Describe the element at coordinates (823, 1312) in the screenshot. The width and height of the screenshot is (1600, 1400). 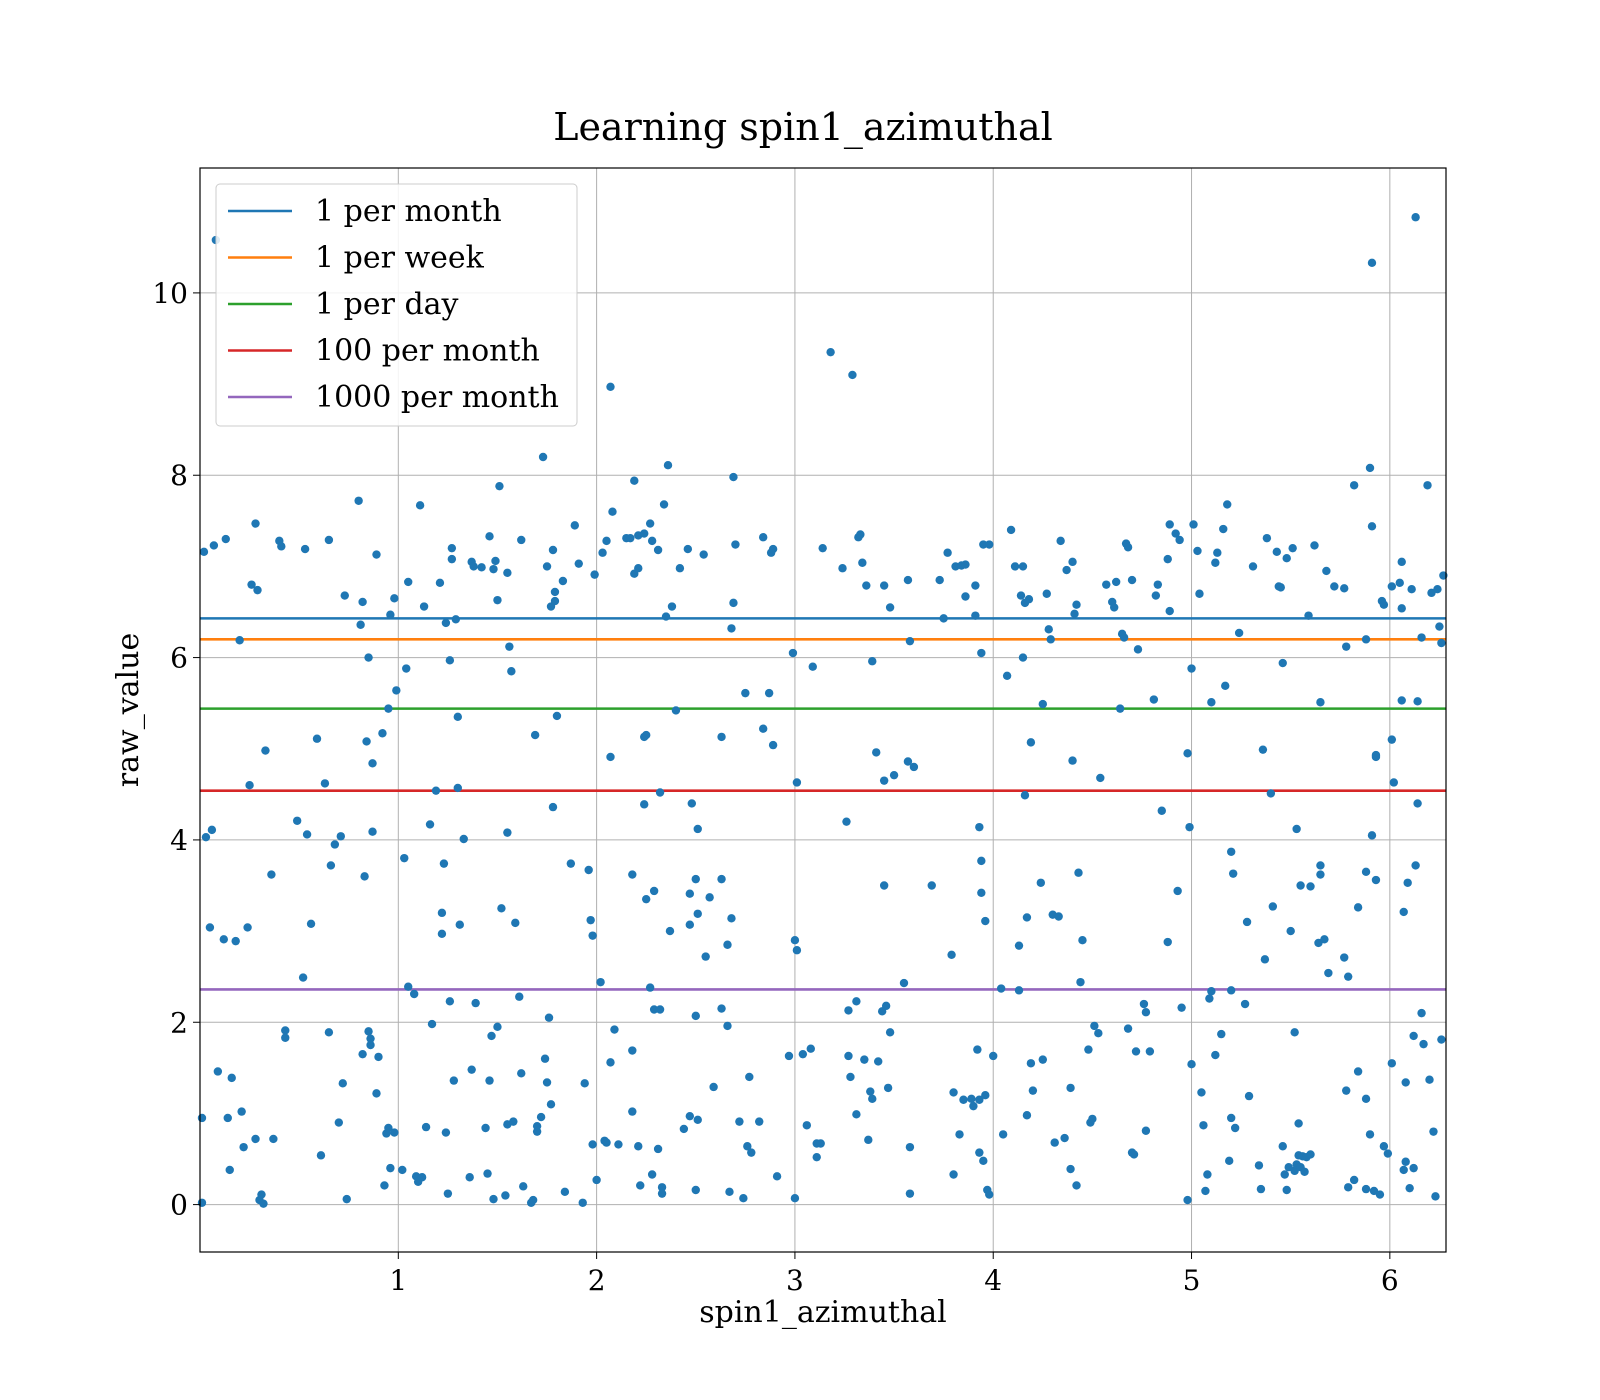
I see `x-axis-label: spin1_azimuthal` at that location.